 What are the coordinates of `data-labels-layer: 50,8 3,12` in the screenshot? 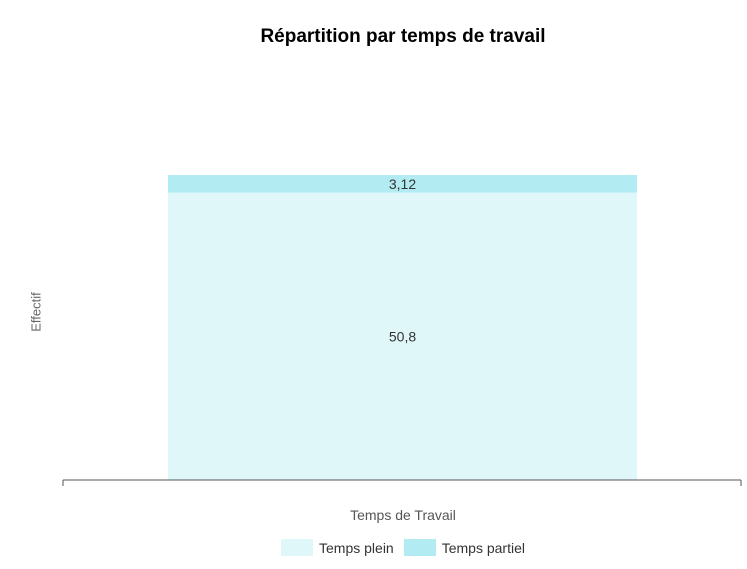 It's located at (402, 260).